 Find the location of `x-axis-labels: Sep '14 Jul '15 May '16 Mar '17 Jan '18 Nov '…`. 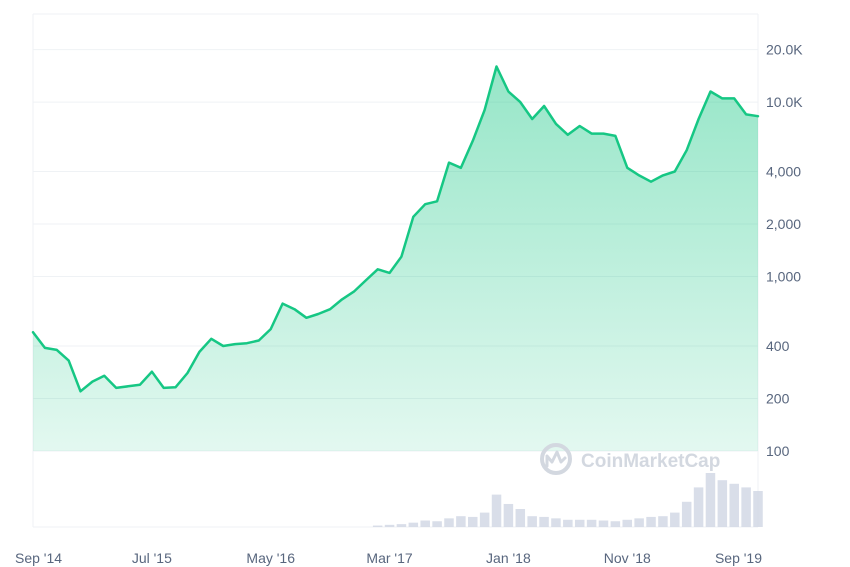

x-axis-labels: Sep '14 Jul '15 May '16 Mar '17 Jan '18 Nov '… is located at coordinates (388, 558).